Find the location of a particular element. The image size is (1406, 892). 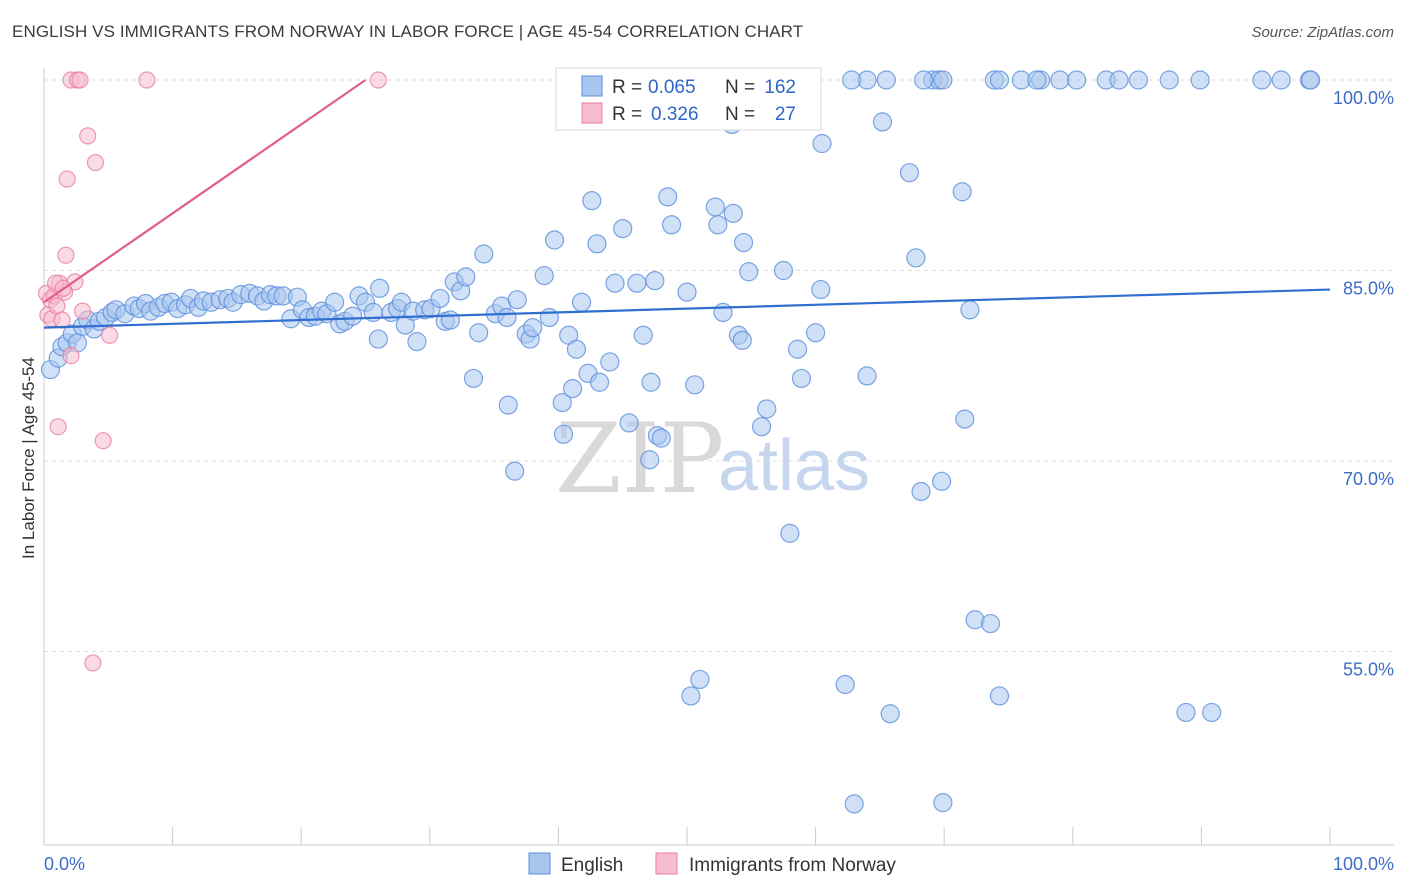

english-r-value: 0.065 is located at coordinates (672, 87).